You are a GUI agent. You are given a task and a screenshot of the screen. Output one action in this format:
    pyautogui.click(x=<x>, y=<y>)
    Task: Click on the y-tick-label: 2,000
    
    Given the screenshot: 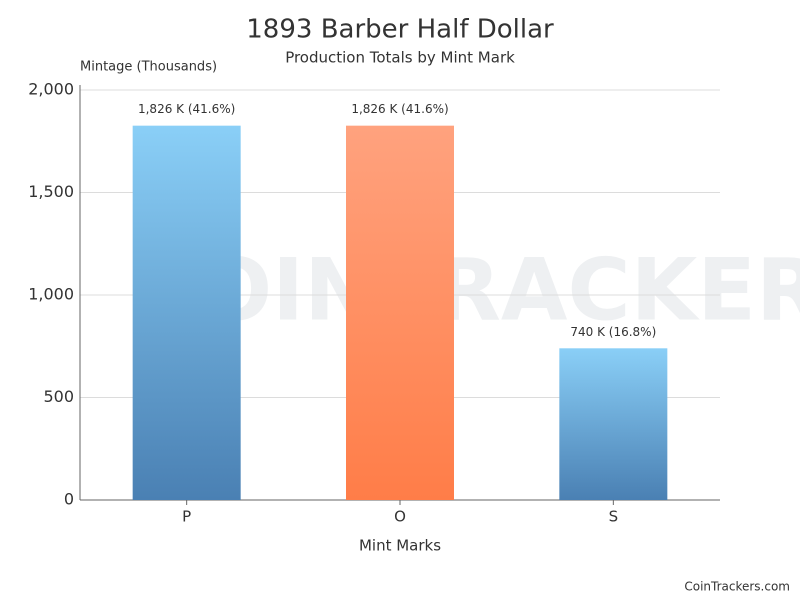 What is the action you would take?
    pyautogui.click(x=51, y=89)
    